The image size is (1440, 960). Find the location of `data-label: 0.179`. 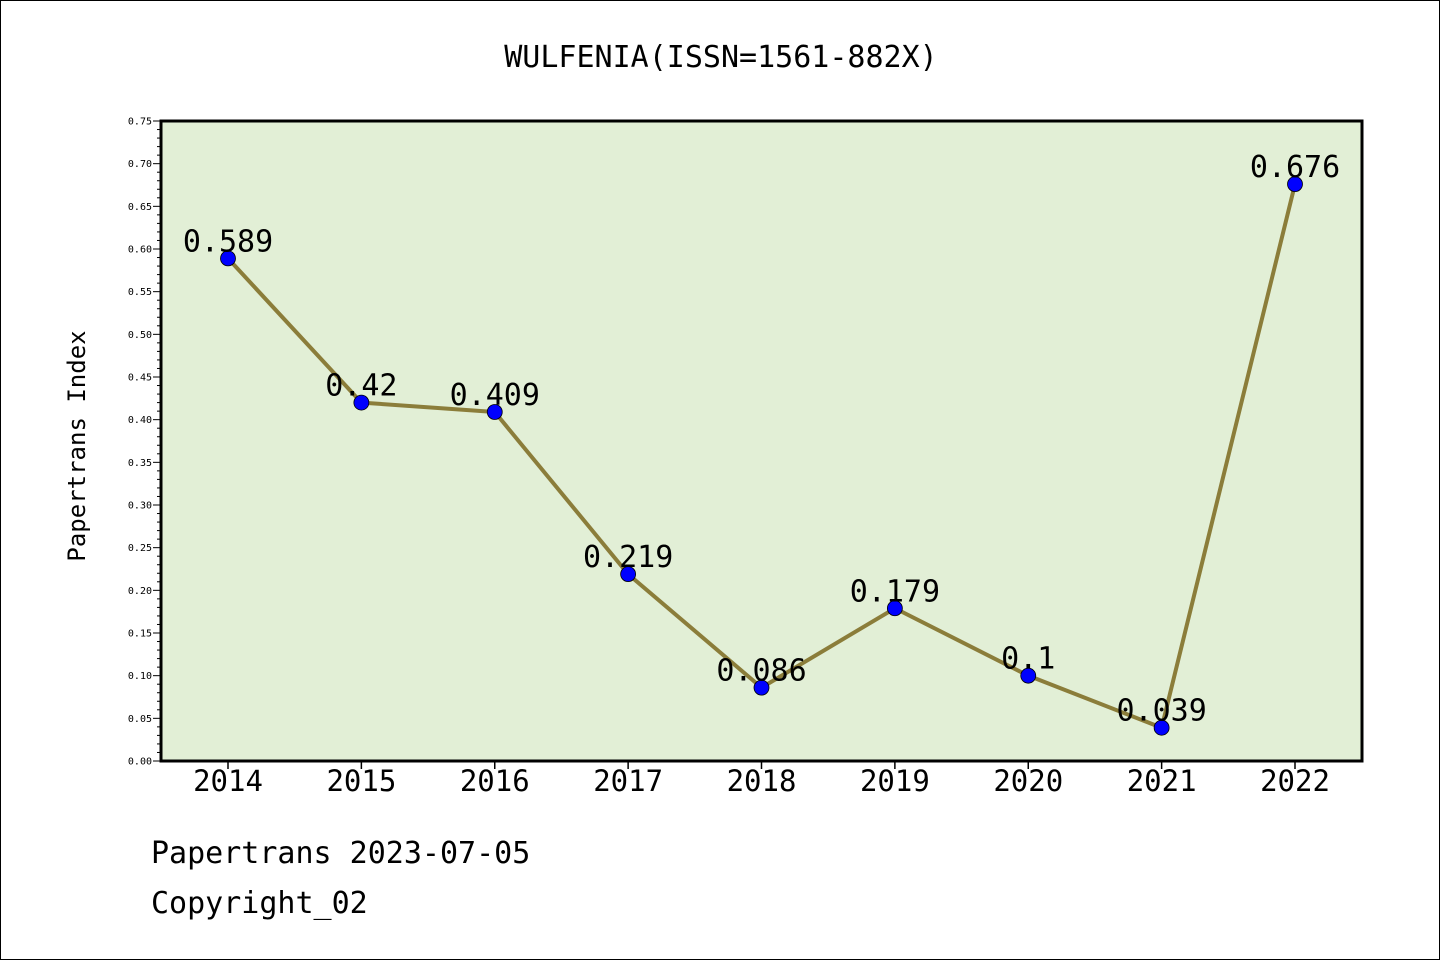

data-label: 0.179 is located at coordinates (895, 591).